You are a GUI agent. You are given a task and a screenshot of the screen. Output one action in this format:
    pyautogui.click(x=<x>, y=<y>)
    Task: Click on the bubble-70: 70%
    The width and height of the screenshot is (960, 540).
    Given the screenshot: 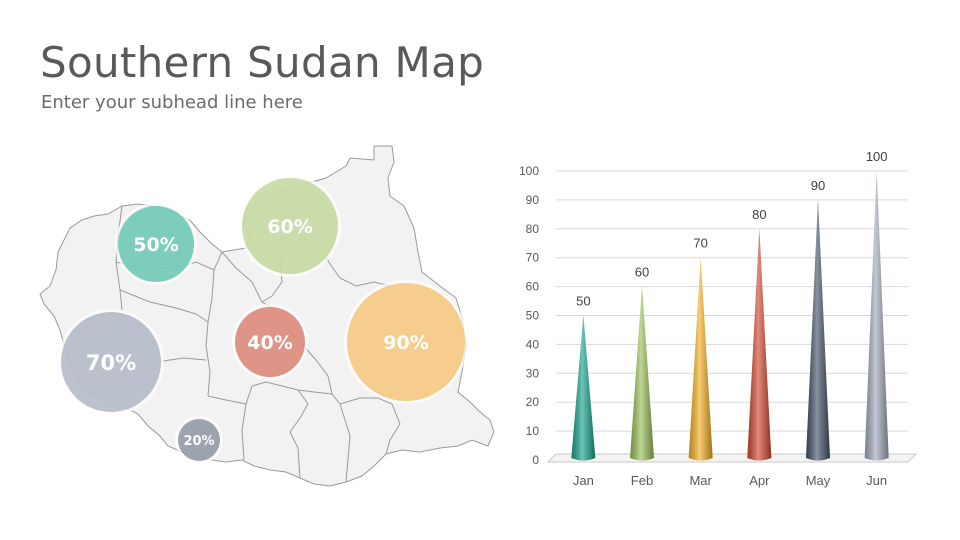 What is the action you would take?
    pyautogui.click(x=111, y=362)
    